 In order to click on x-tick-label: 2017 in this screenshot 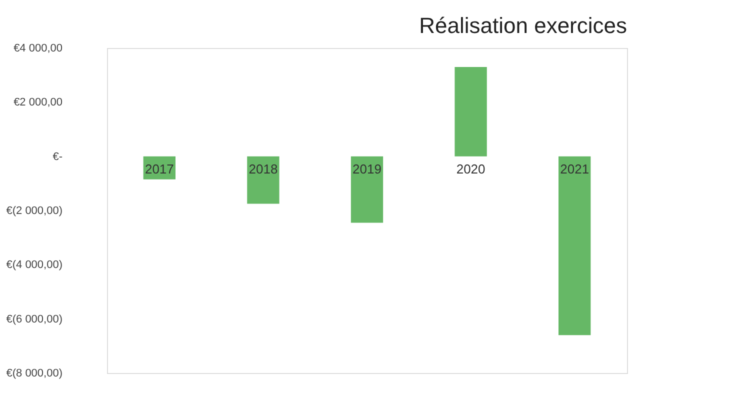, I will do `click(159, 168)`.